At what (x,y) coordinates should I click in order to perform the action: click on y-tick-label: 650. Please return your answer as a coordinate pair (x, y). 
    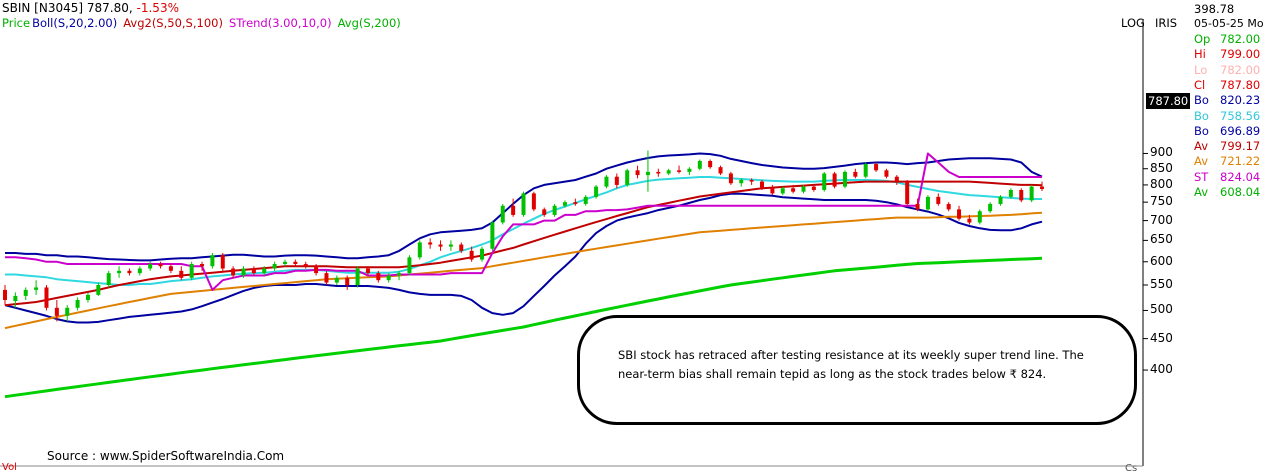
    Looking at the image, I should click on (1161, 239).